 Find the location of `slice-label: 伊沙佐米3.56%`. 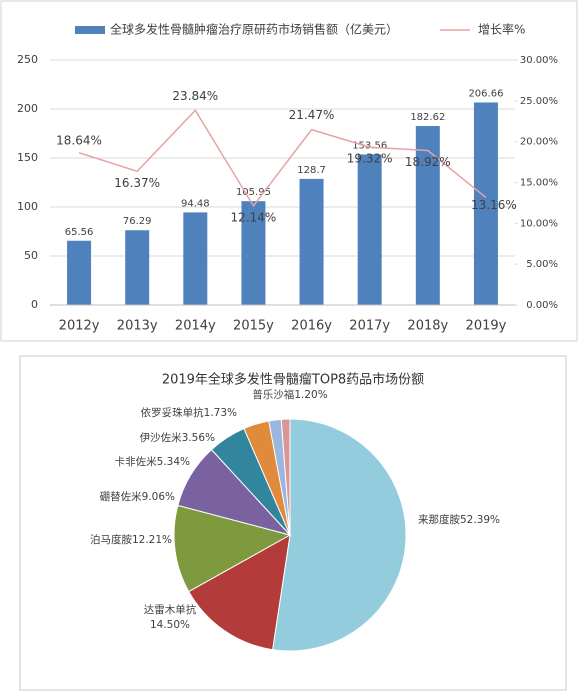

slice-label: 伊沙佐米3.56% is located at coordinates (177, 437).